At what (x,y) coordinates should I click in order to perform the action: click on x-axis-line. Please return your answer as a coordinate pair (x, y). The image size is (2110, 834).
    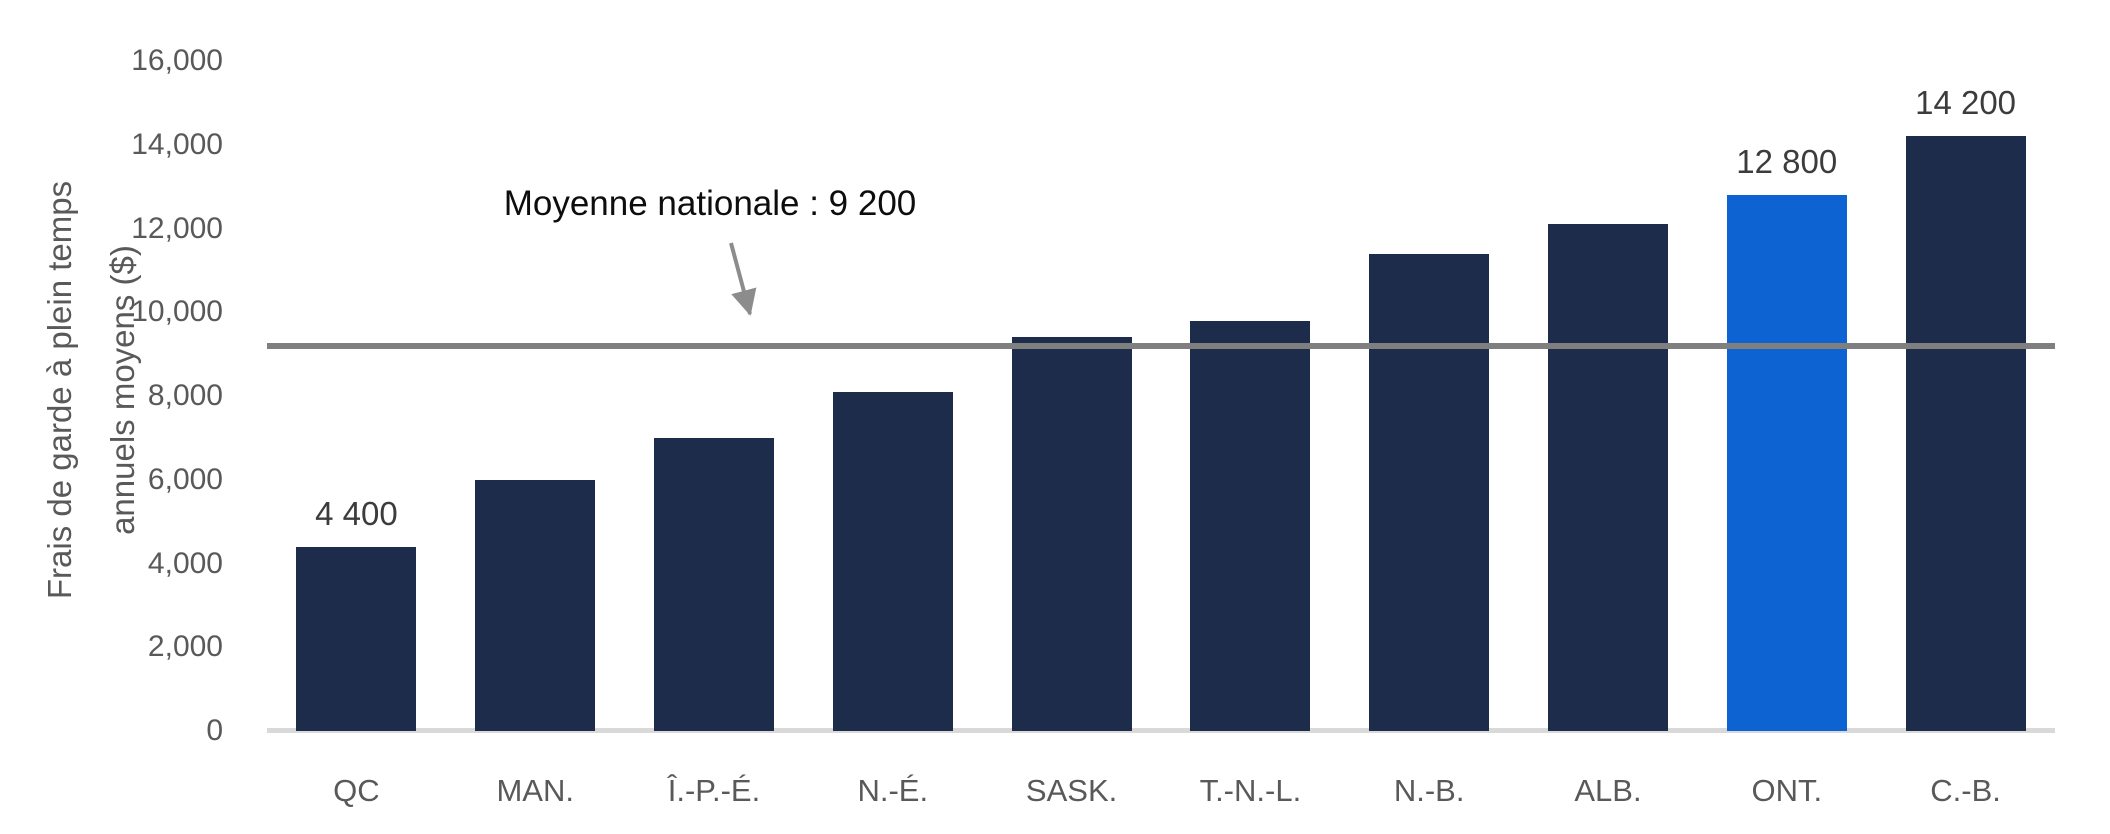
    Looking at the image, I should click on (1161, 730).